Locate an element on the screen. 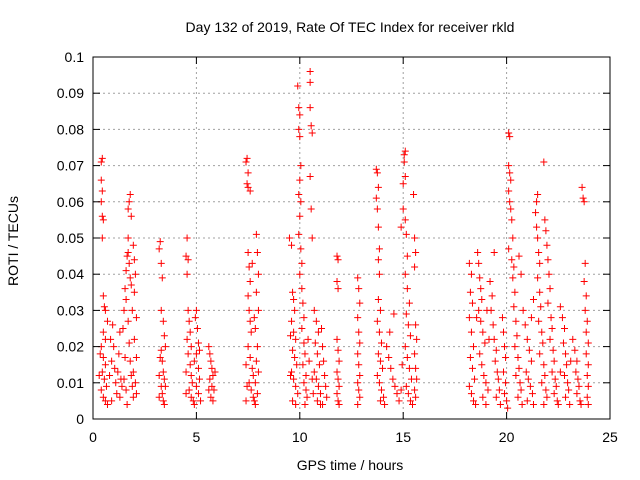  x-axis-label: GPS time / hours is located at coordinates (350, 465).